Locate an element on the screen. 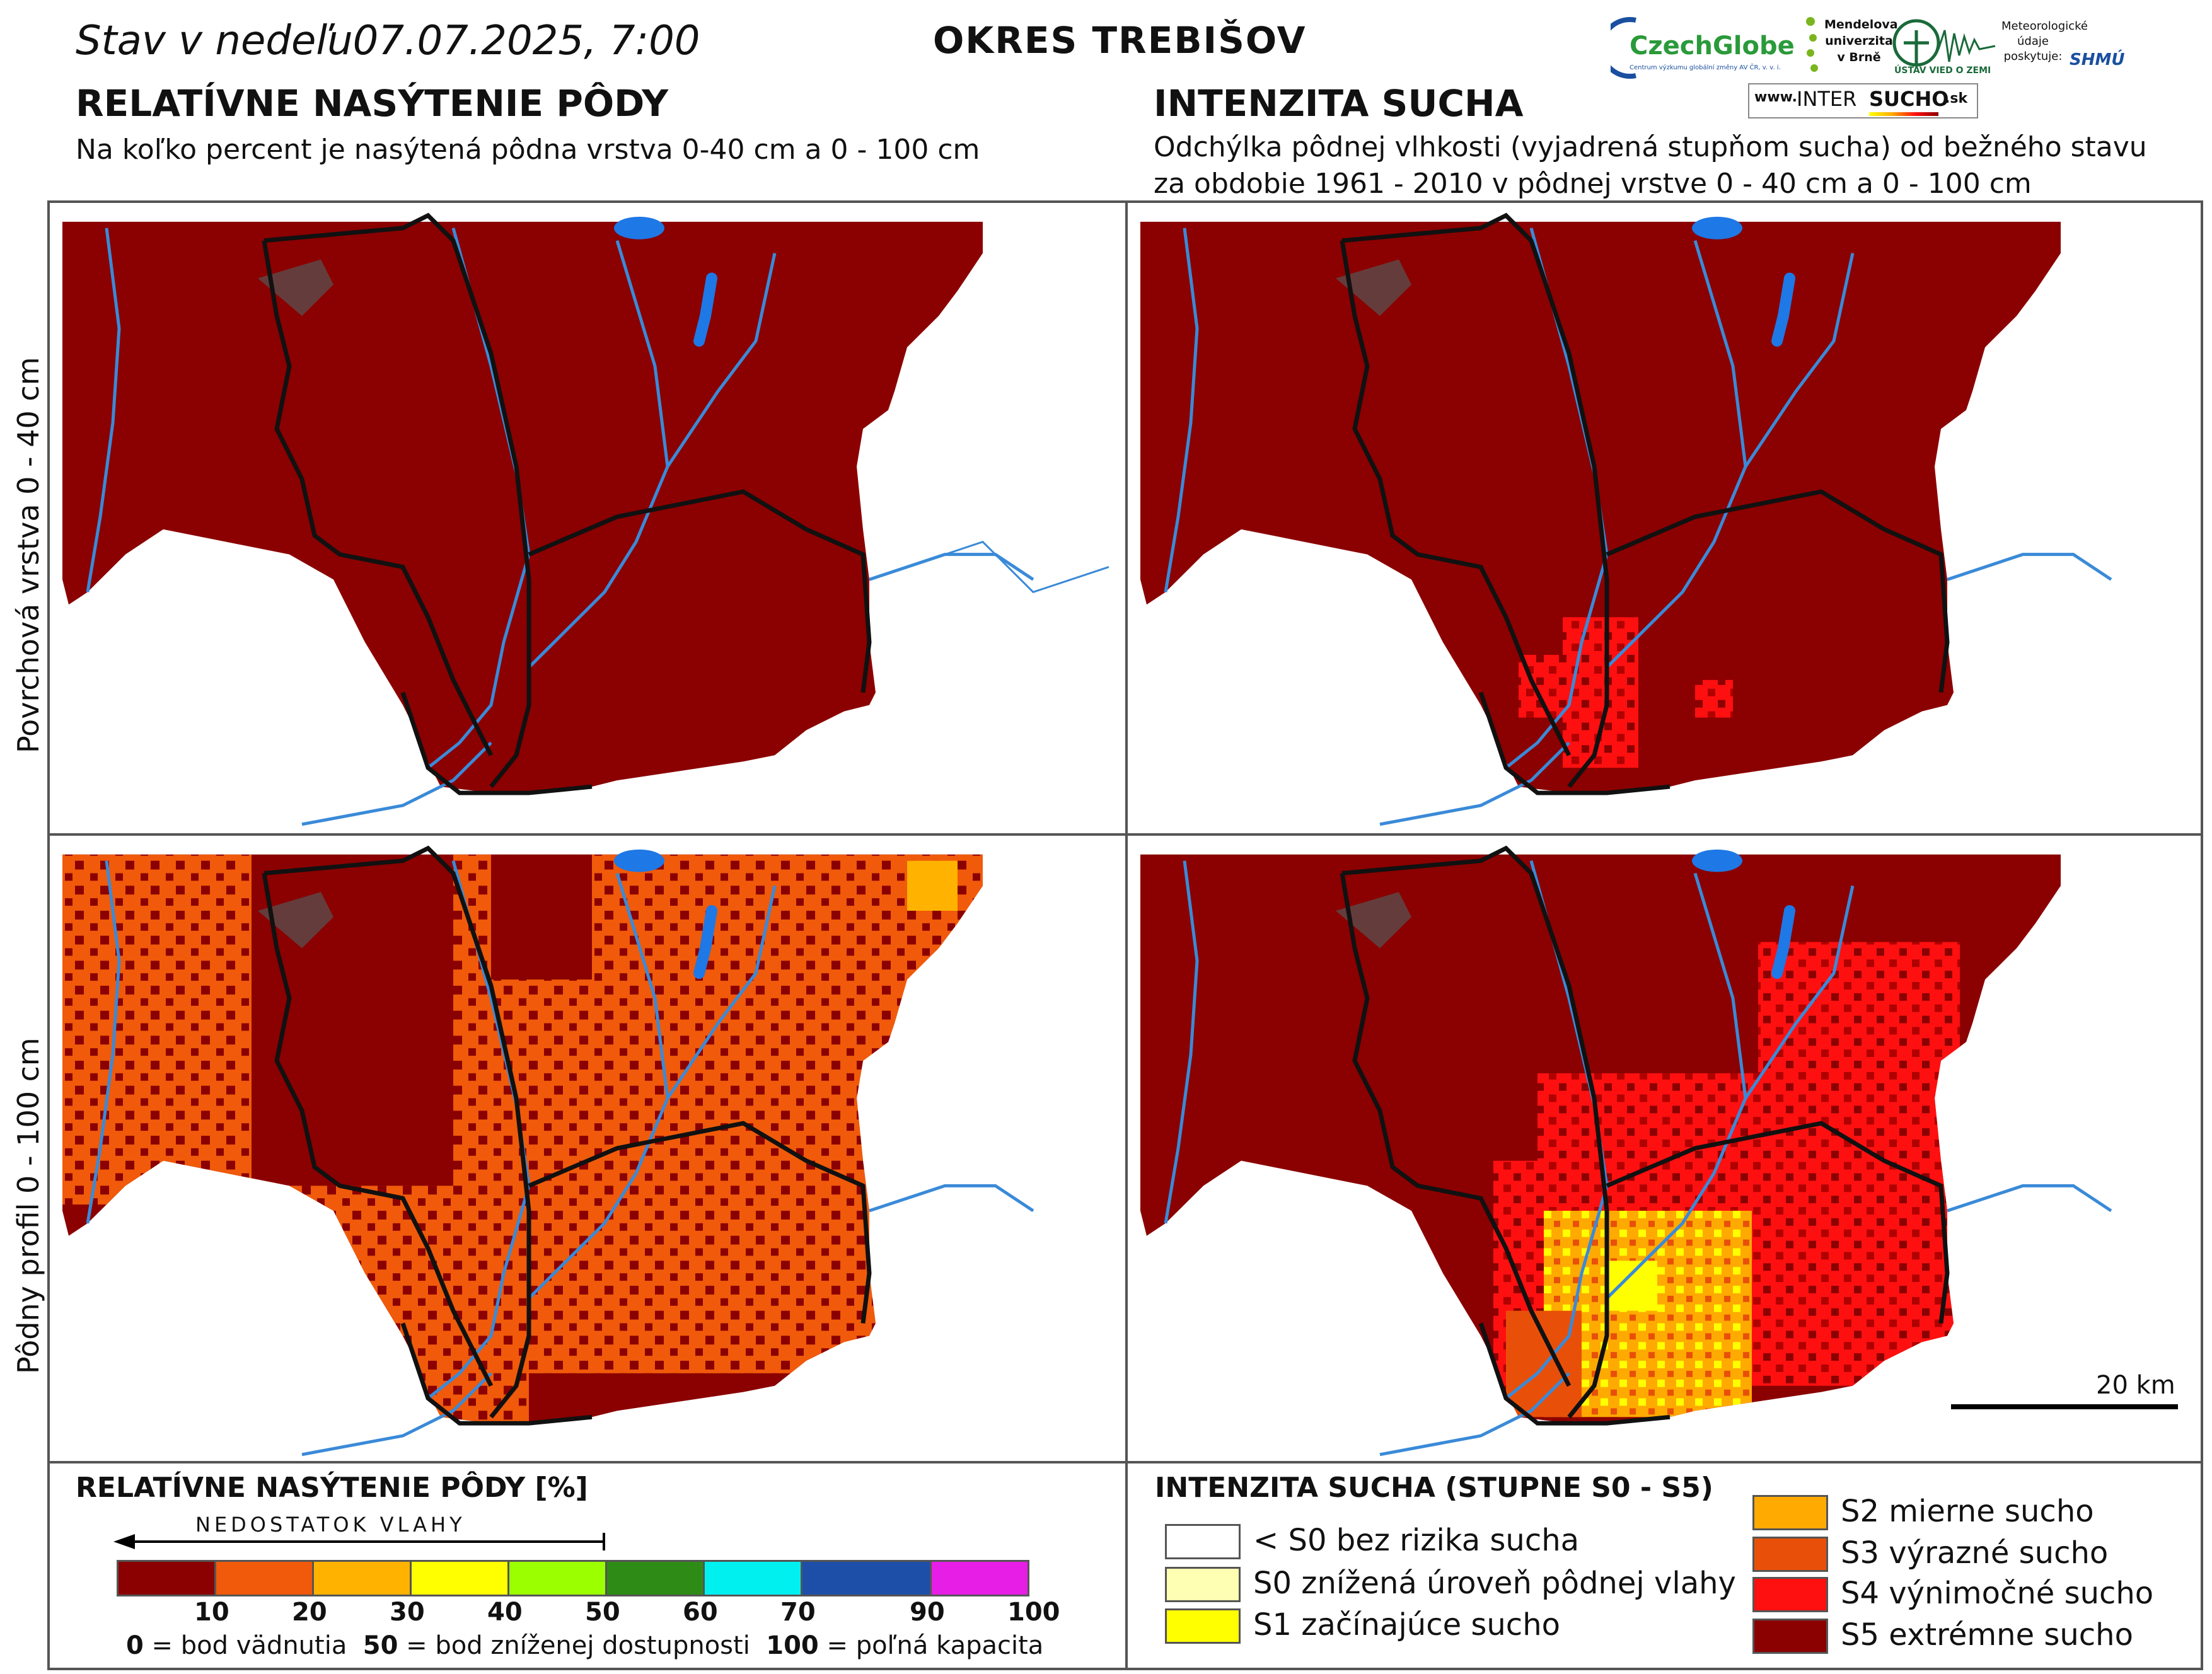 Image resolution: width=2212 pixels, height=1674 pixels. colorbar-tick: 30 is located at coordinates (407, 1612).